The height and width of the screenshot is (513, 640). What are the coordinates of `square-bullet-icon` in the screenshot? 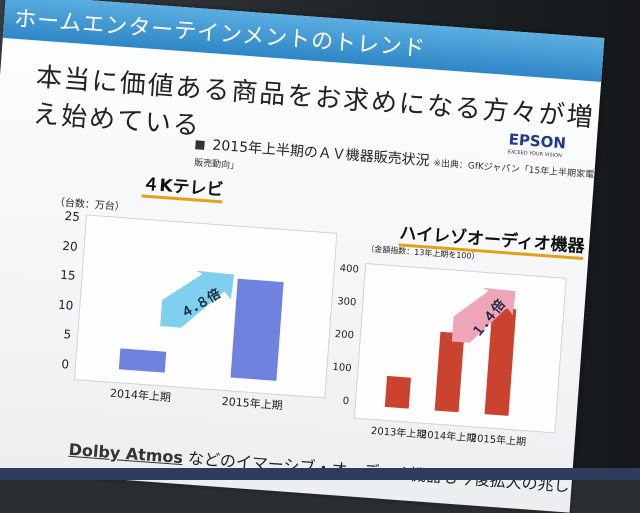 It's located at (200, 144).